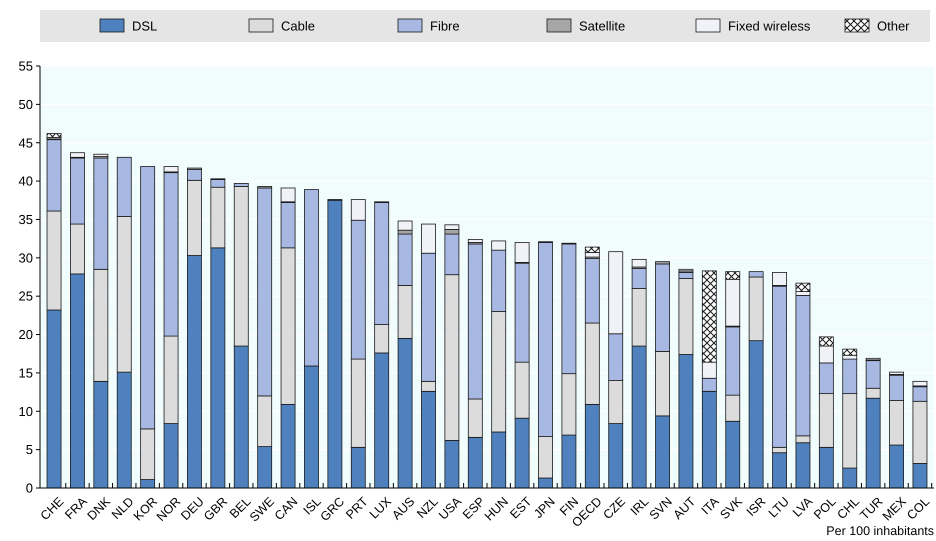 Image resolution: width=936 pixels, height=541 pixels. I want to click on x-tick-label: COL, so click(918, 508).